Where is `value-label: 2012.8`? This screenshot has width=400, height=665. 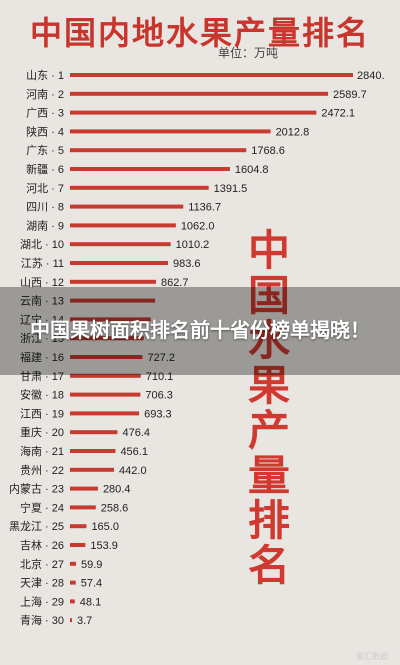 value-label: 2012.8 is located at coordinates (293, 132).